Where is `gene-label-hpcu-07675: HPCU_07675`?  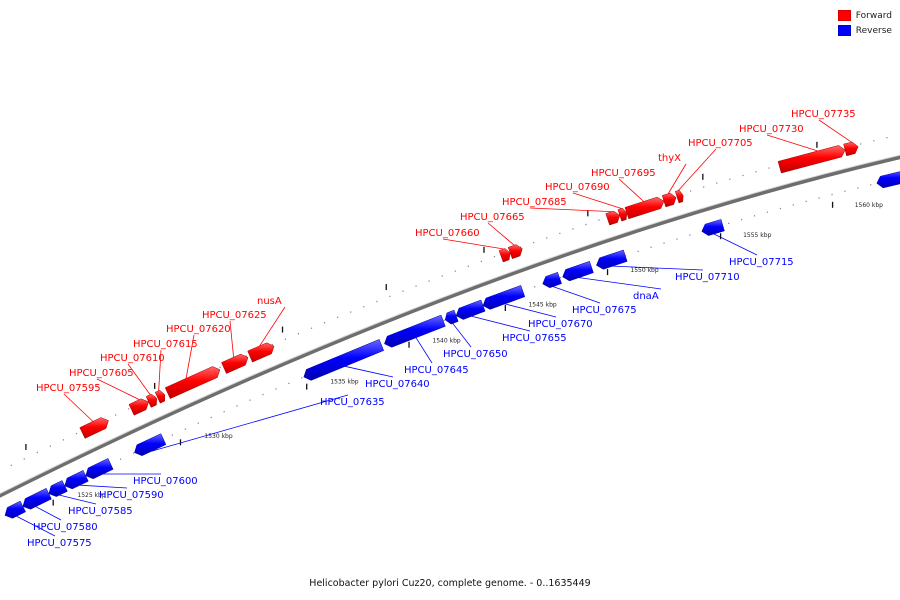
gene-label-hpcu-07675: HPCU_07675 is located at coordinates (604, 310).